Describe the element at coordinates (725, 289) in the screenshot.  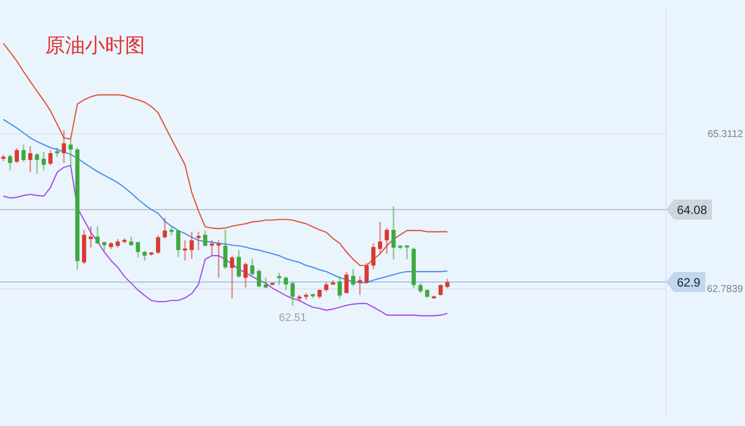
I see `y-tick-label: 62.7839` at that location.